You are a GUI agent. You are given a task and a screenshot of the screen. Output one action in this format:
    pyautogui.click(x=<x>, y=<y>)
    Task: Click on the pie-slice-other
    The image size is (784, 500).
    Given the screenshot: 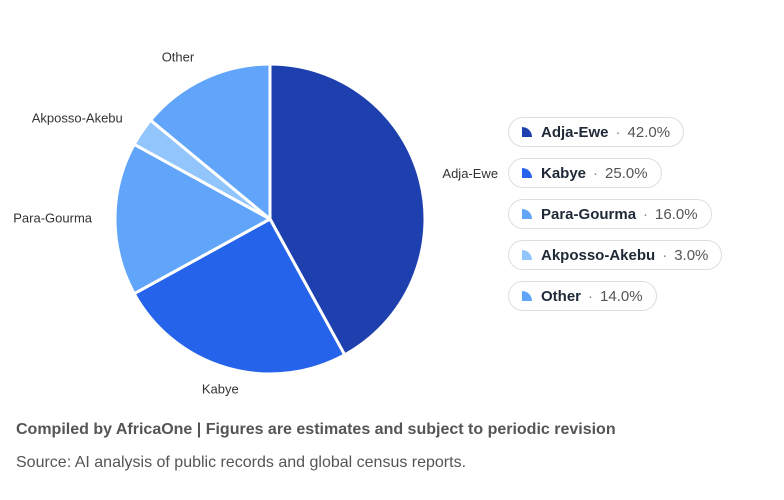 What is the action you would take?
    pyautogui.click(x=210, y=141)
    